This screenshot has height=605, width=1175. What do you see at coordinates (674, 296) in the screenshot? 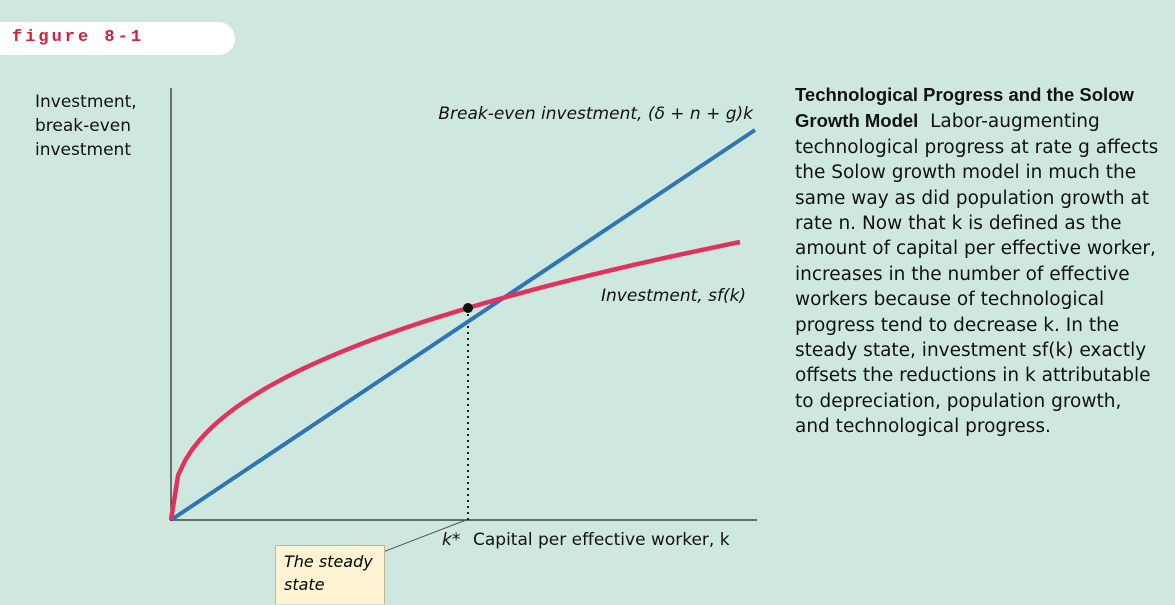
I see `investment-label: Investment, sf(k)` at bounding box center [674, 296].